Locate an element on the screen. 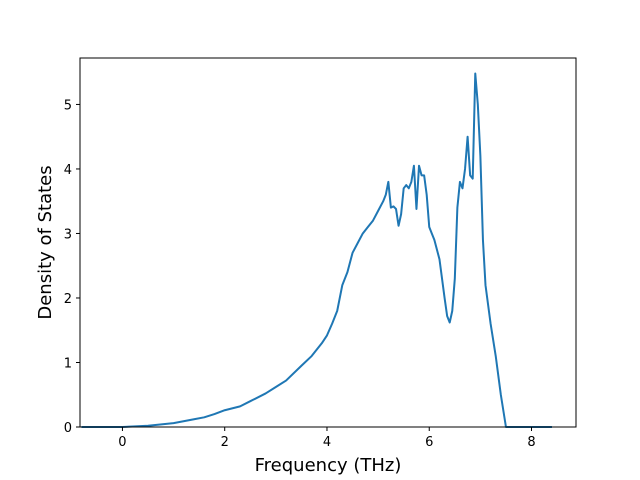 The height and width of the screenshot is (480, 640). x-axis-ticks: 0 2 4 6 8 is located at coordinates (327, 438).